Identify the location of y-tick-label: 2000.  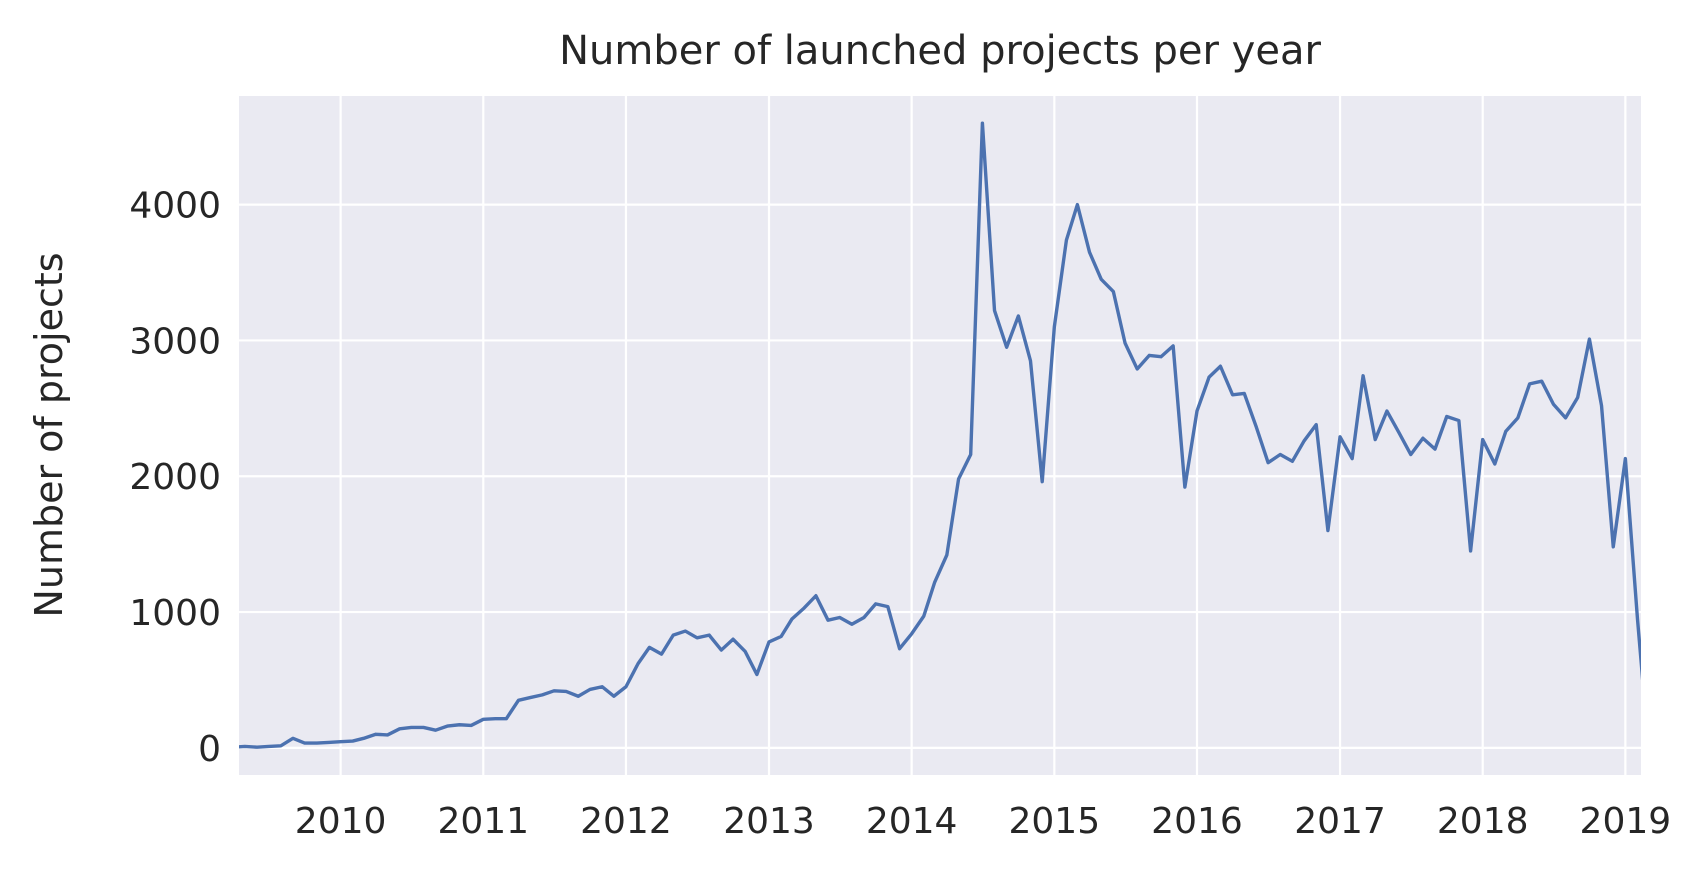
(175, 477).